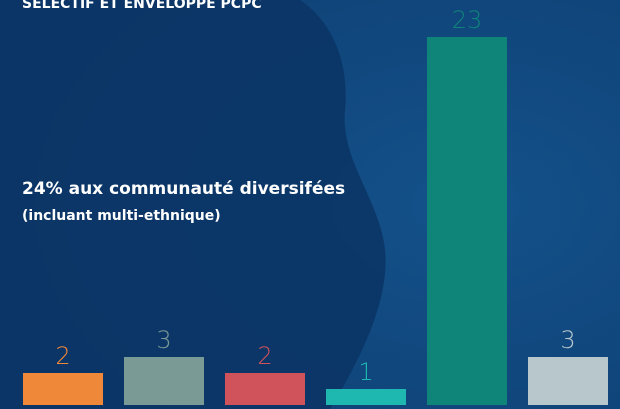 The height and width of the screenshot is (409, 620). What do you see at coordinates (467, 20) in the screenshot?
I see `value-label: 23` at bounding box center [467, 20].